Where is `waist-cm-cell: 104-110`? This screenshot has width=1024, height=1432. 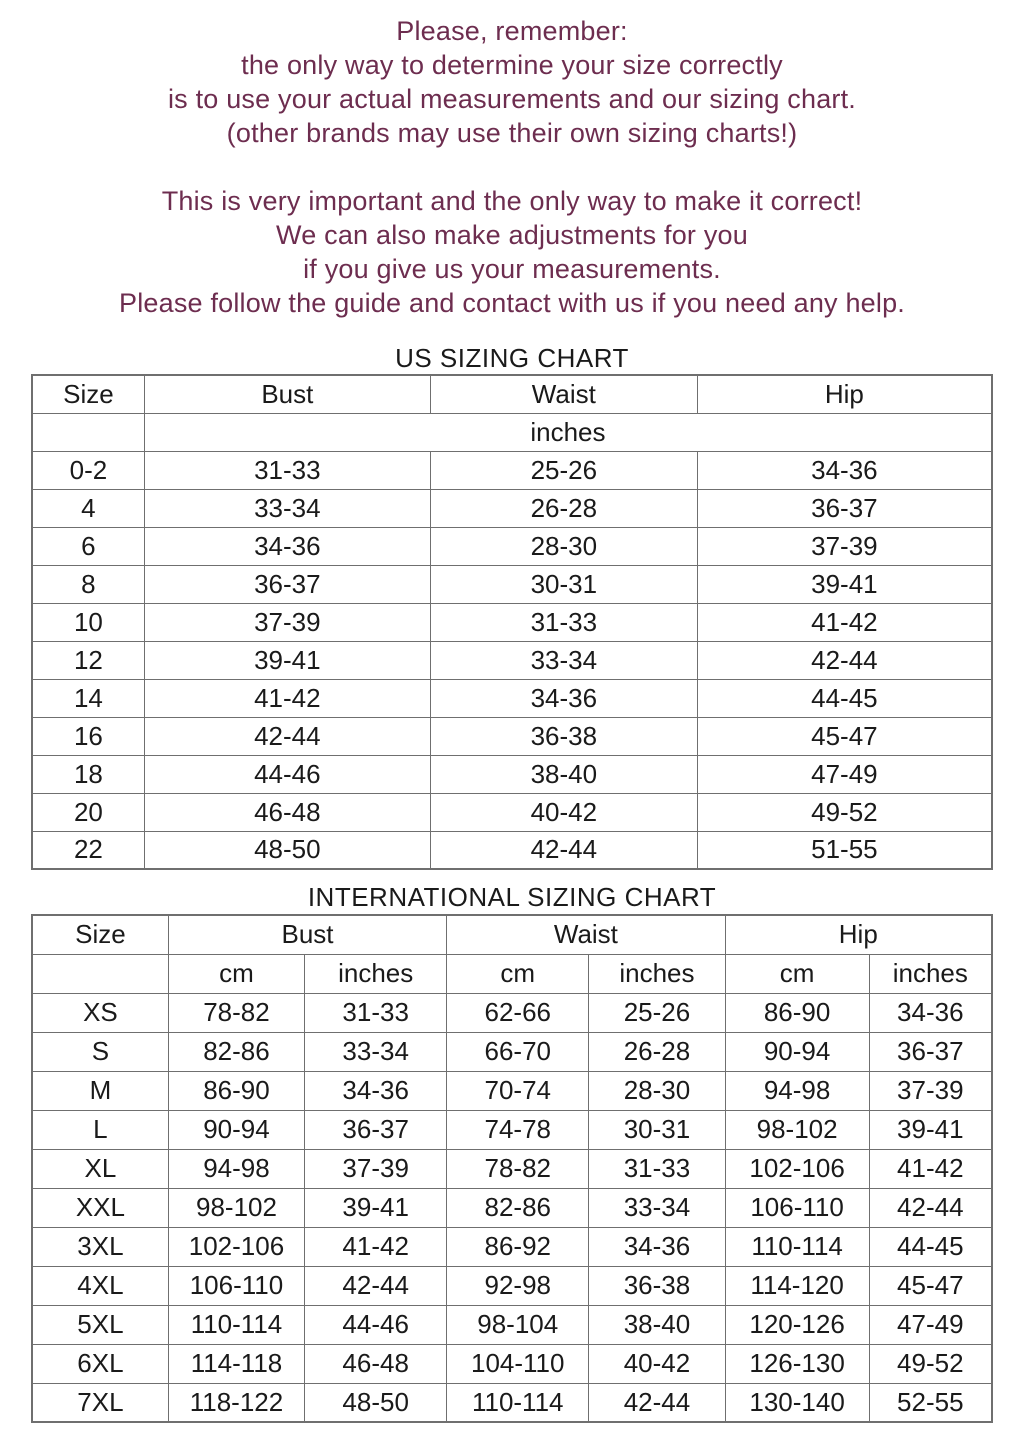 waist-cm-cell: 104-110 is located at coordinates (518, 1363).